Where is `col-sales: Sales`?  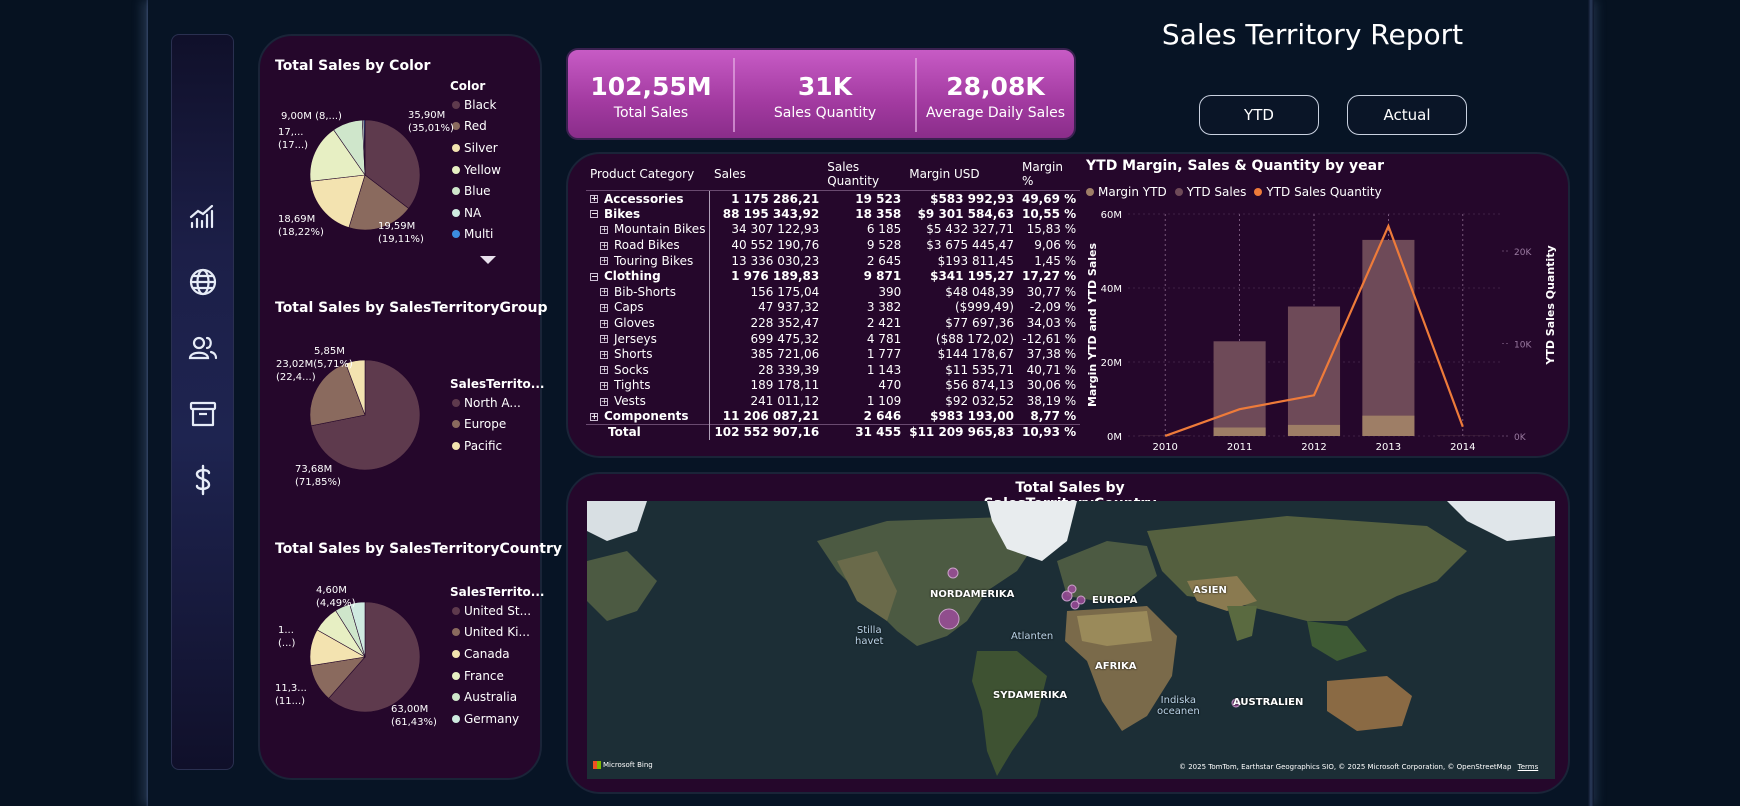
col-sales: Sales is located at coordinates (766, 174).